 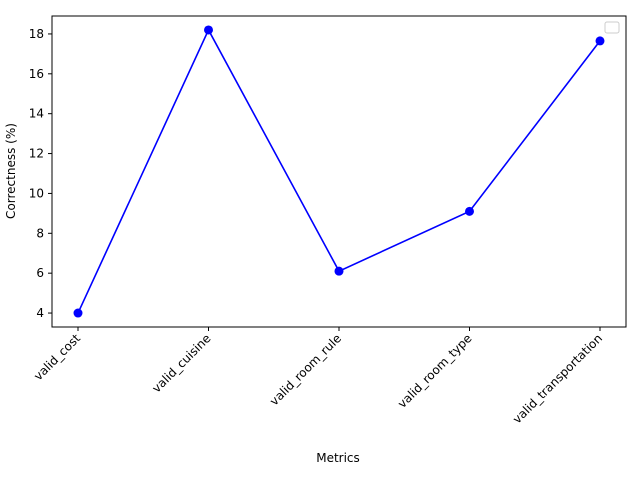 I want to click on legend-box, so click(x=612, y=27).